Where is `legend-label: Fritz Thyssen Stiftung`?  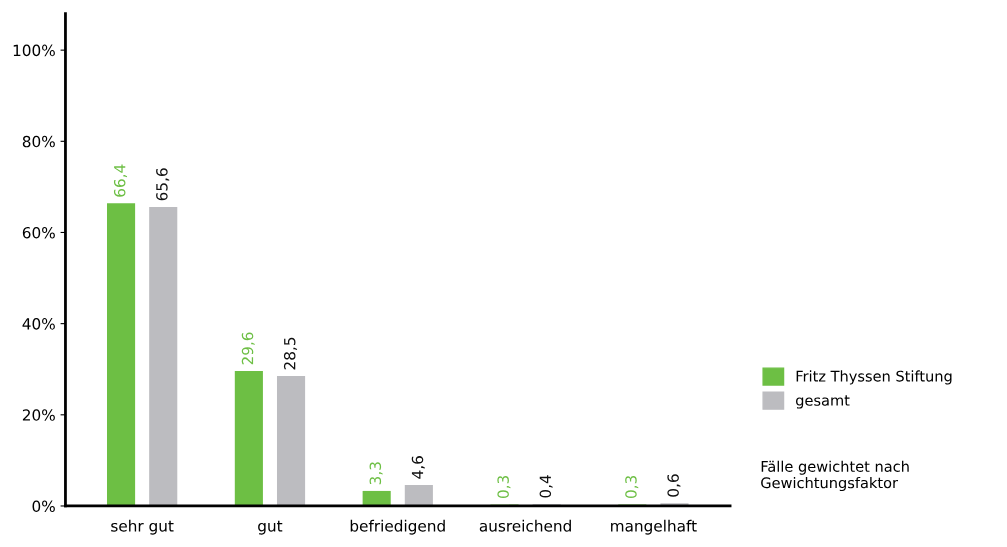 legend-label: Fritz Thyssen Stiftung is located at coordinates (874, 377).